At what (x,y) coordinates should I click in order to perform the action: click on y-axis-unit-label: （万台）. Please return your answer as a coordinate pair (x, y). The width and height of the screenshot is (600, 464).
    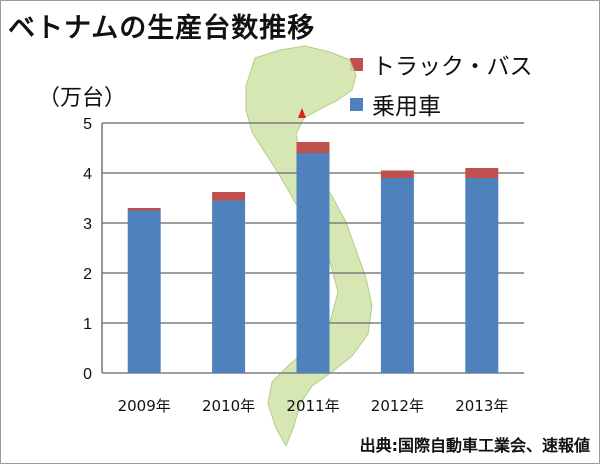
    Looking at the image, I should click on (82, 98).